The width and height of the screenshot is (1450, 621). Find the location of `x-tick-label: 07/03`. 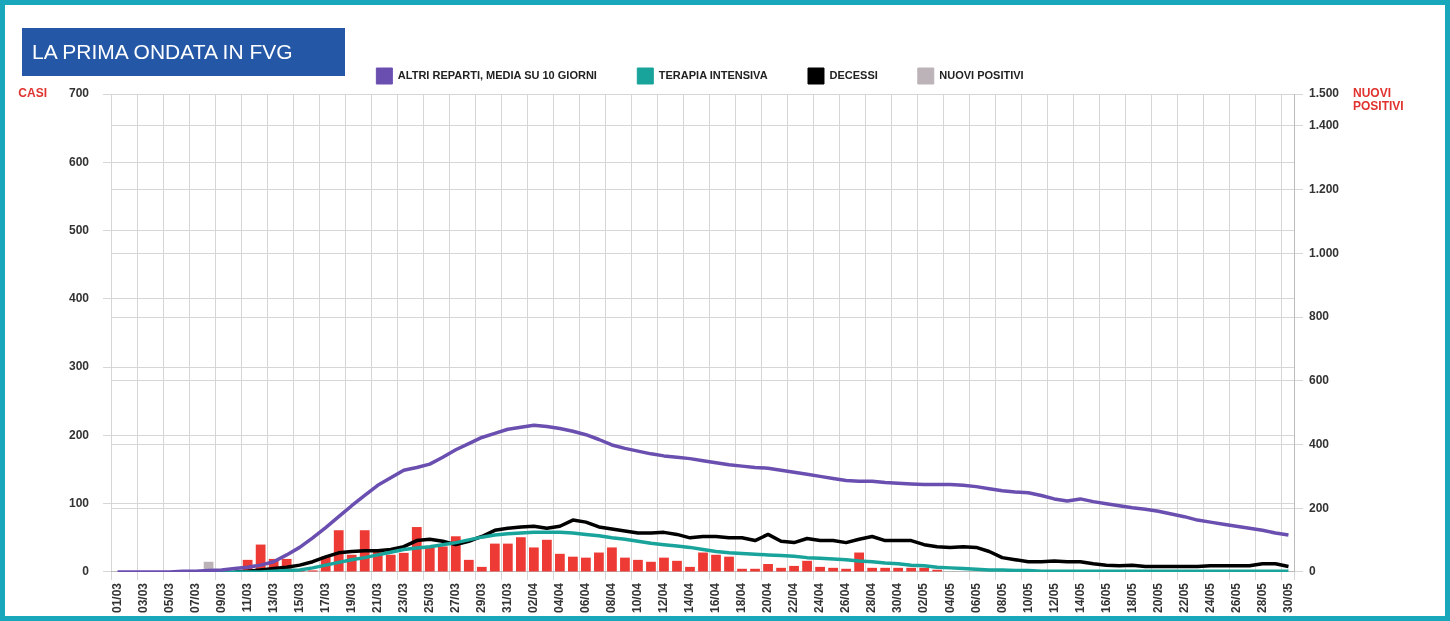

x-tick-label: 07/03 is located at coordinates (194, 597).